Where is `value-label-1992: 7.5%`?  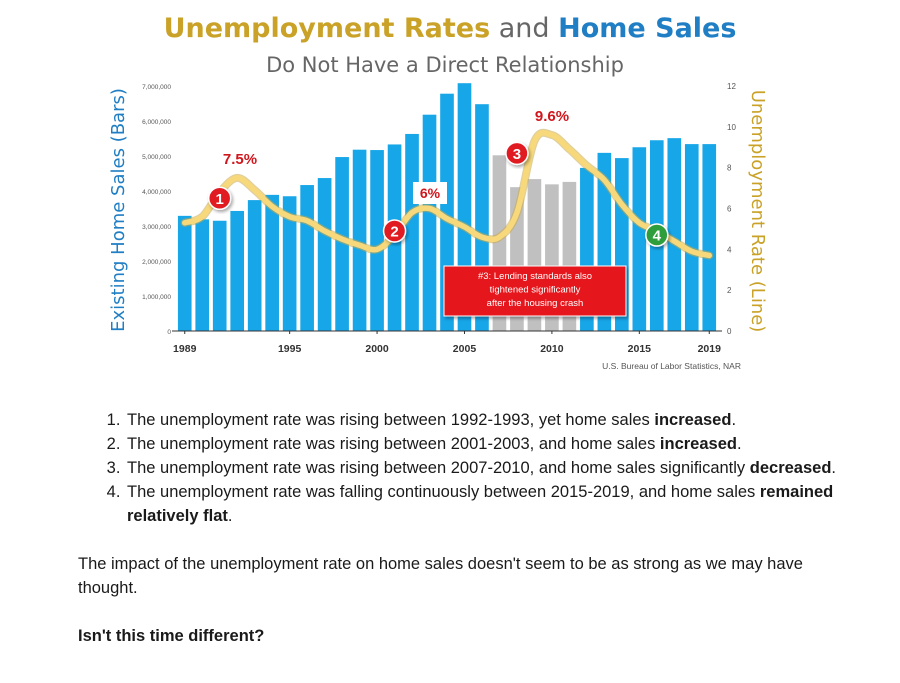 value-label-1992: 7.5% is located at coordinates (240, 159).